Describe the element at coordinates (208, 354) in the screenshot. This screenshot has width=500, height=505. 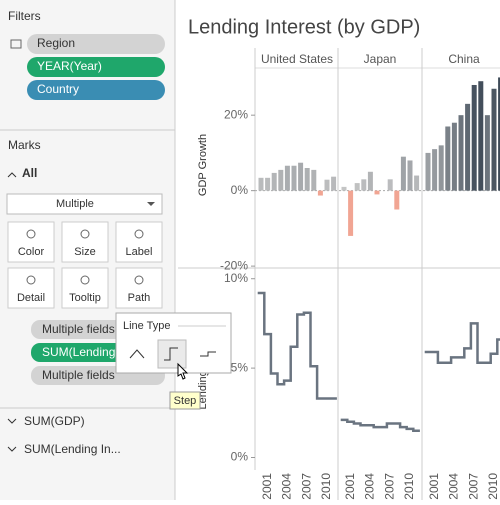
I see `jump-icon` at that location.